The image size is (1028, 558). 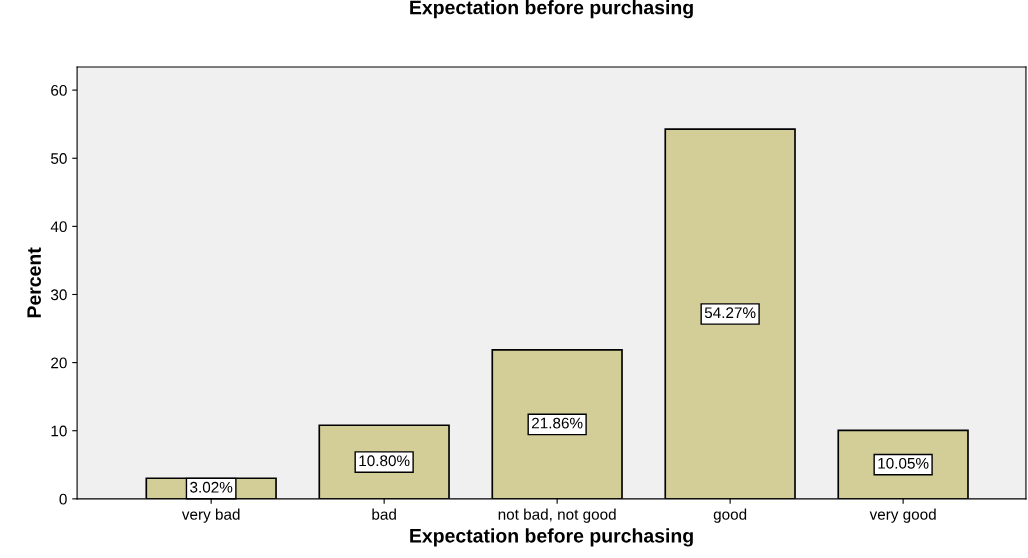 What do you see at coordinates (58, 295) in the screenshot?
I see `y-tick-label: 30` at bounding box center [58, 295].